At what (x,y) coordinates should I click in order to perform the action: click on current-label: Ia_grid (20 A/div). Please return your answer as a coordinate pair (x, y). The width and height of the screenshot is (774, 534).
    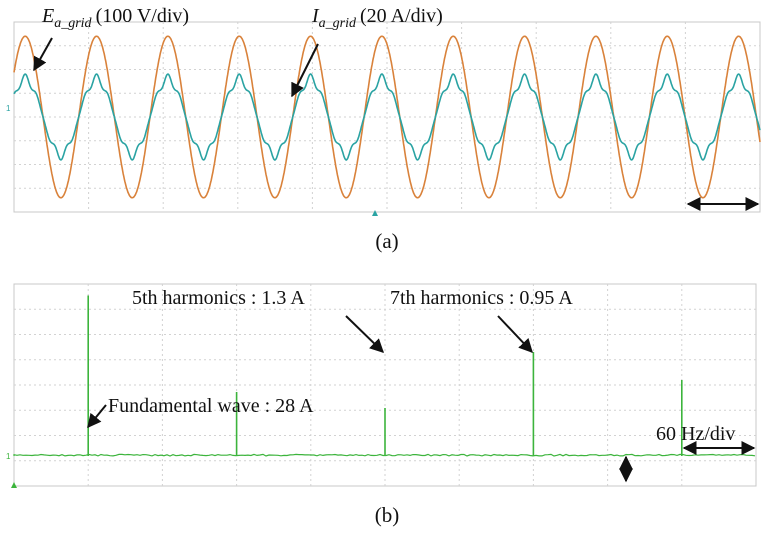
    Looking at the image, I should click on (377, 18).